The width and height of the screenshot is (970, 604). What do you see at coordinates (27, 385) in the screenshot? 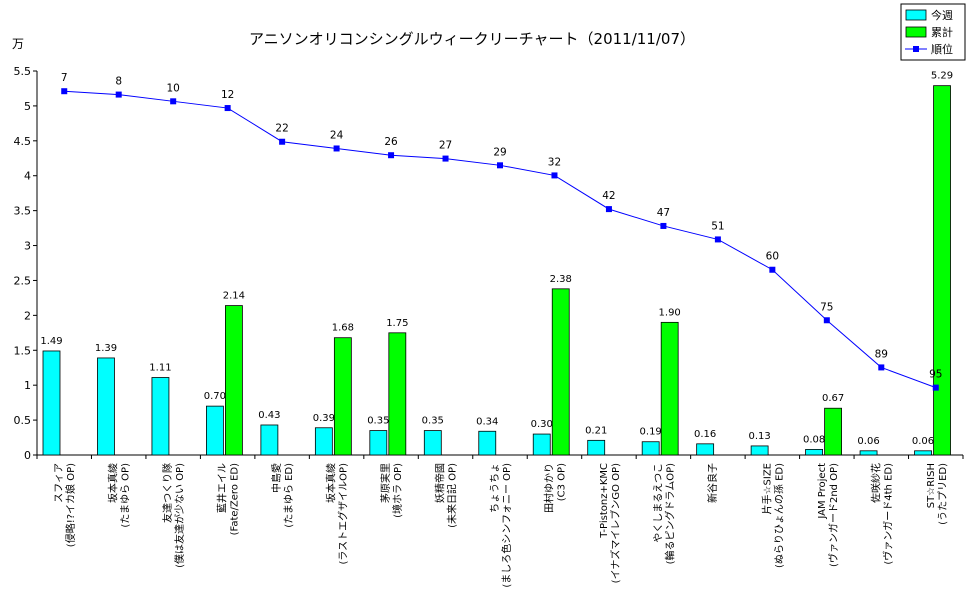
I see `y-tick-label: 1` at bounding box center [27, 385].